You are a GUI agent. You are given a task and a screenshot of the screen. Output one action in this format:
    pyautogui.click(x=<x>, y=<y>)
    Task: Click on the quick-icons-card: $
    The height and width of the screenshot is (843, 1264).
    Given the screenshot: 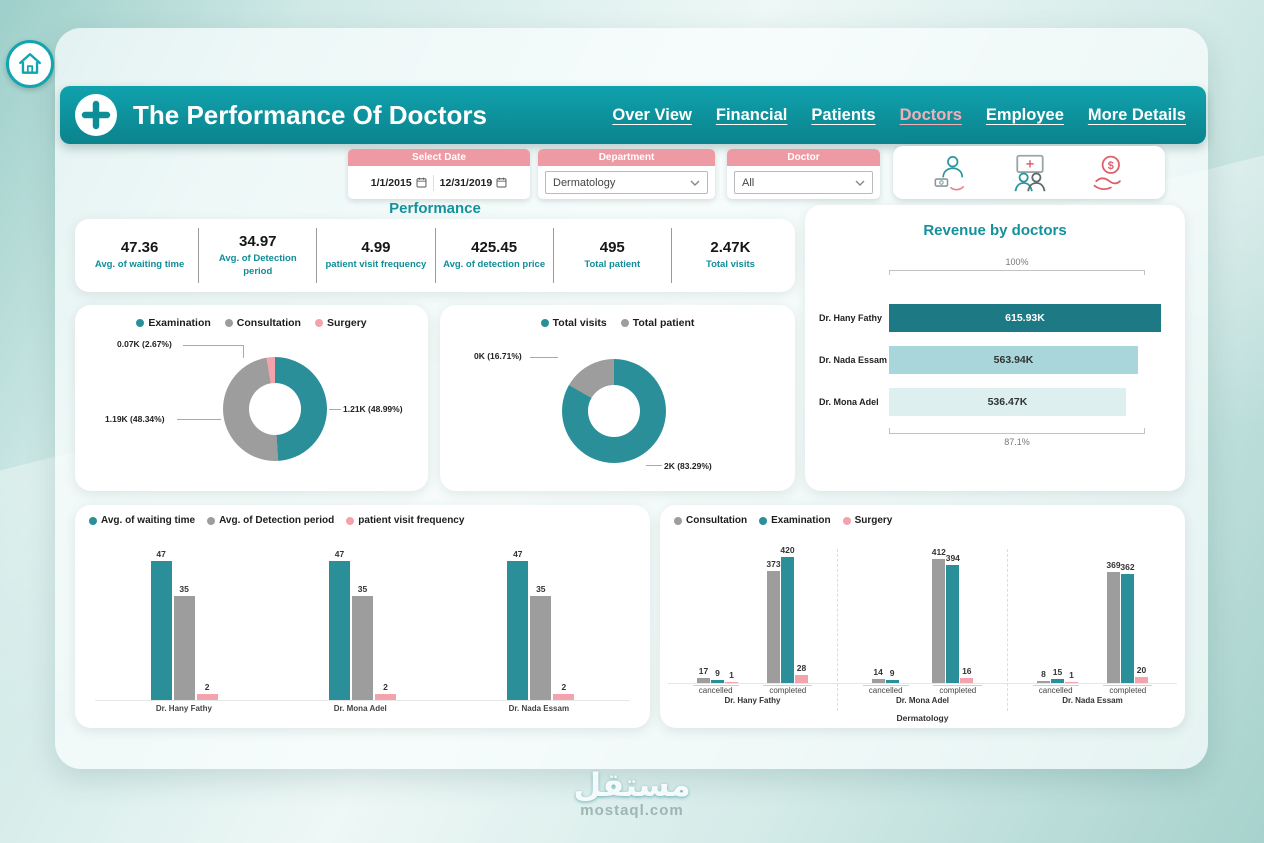 What is the action you would take?
    pyautogui.click(x=1029, y=172)
    